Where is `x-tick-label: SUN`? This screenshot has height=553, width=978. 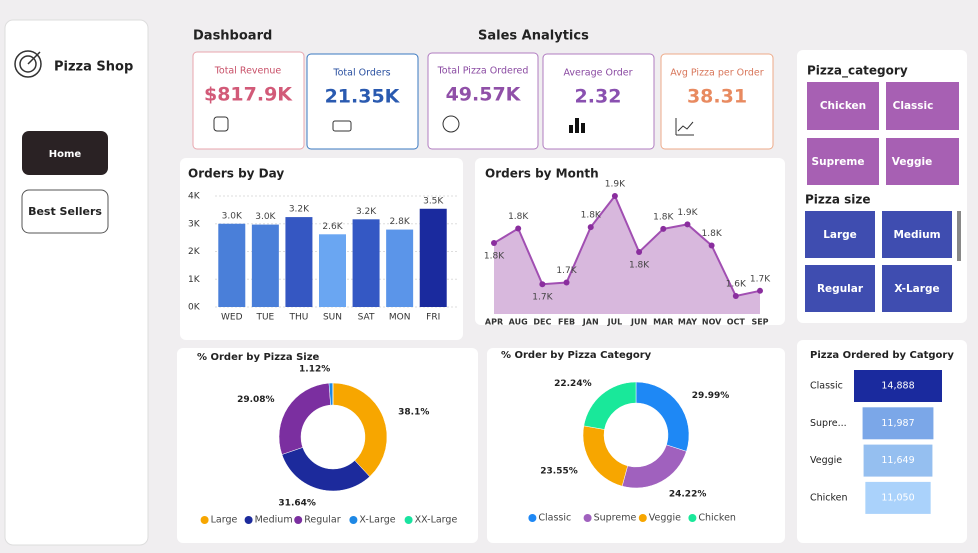
x-tick-label: SUN is located at coordinates (332, 318).